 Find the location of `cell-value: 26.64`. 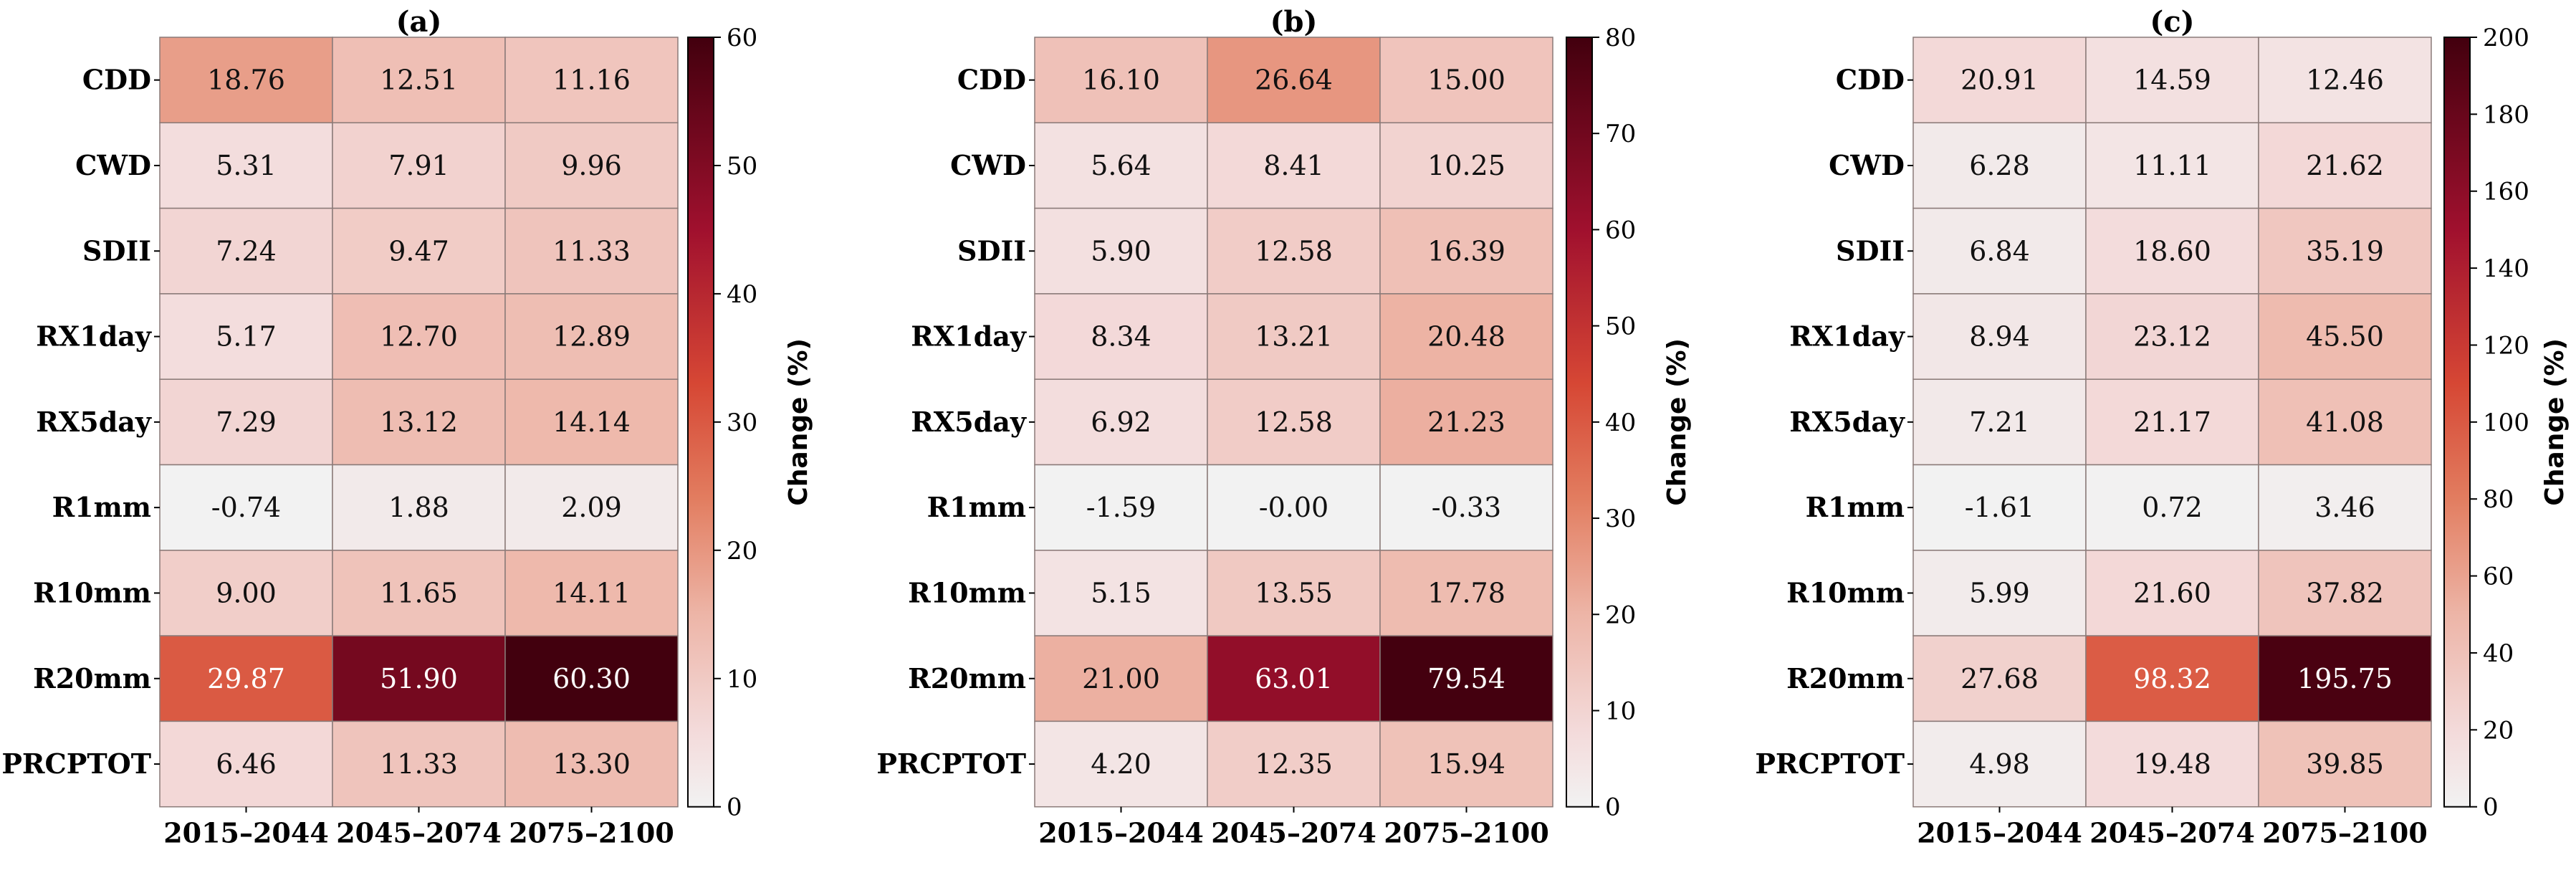

cell-value: 26.64 is located at coordinates (1294, 80).